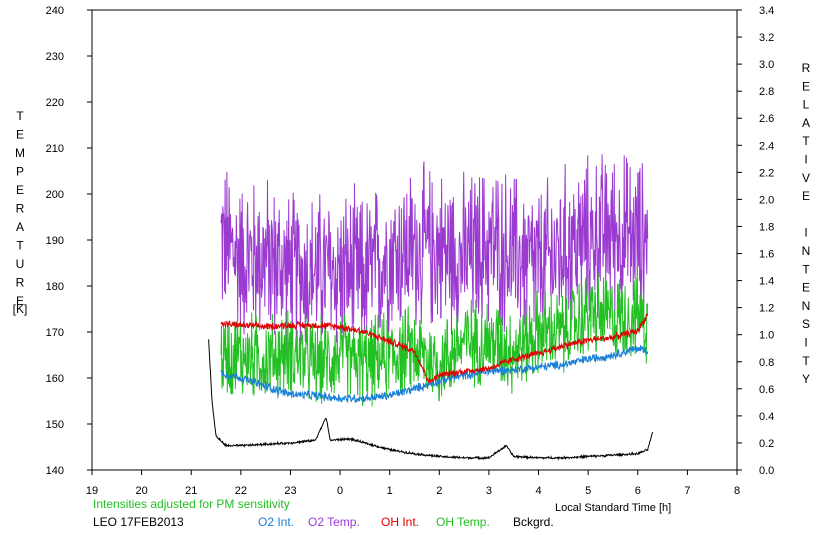 The width and height of the screenshot is (828, 535). Describe the element at coordinates (766, 173) in the screenshot. I see `right-tick-label: 2.2` at that location.